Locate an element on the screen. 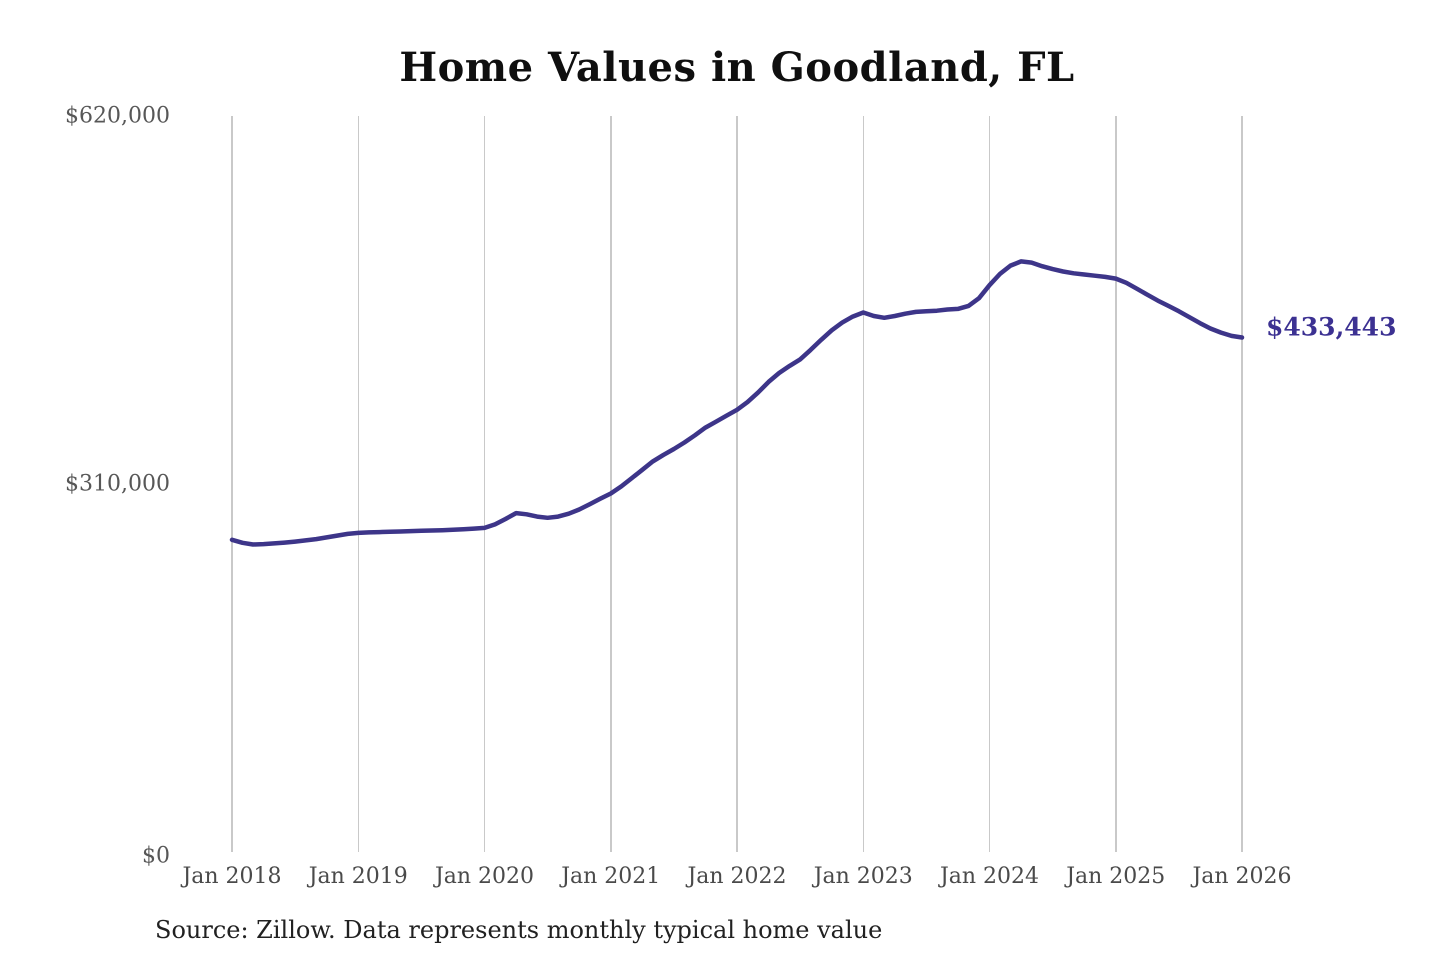  x-axis-label: Jan 2021 is located at coordinates (611, 876).